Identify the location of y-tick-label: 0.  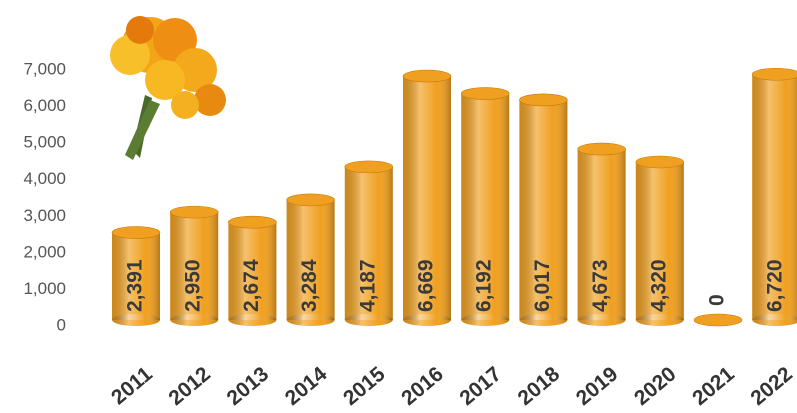
(61, 324).